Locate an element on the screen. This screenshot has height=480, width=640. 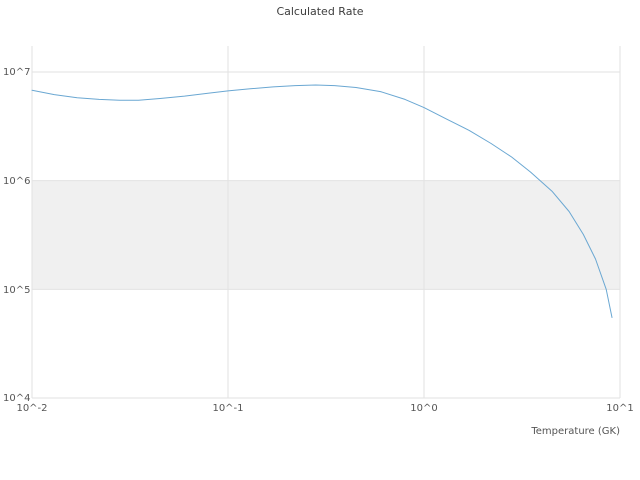
x-tick-label: 10^-1 is located at coordinates (228, 408).